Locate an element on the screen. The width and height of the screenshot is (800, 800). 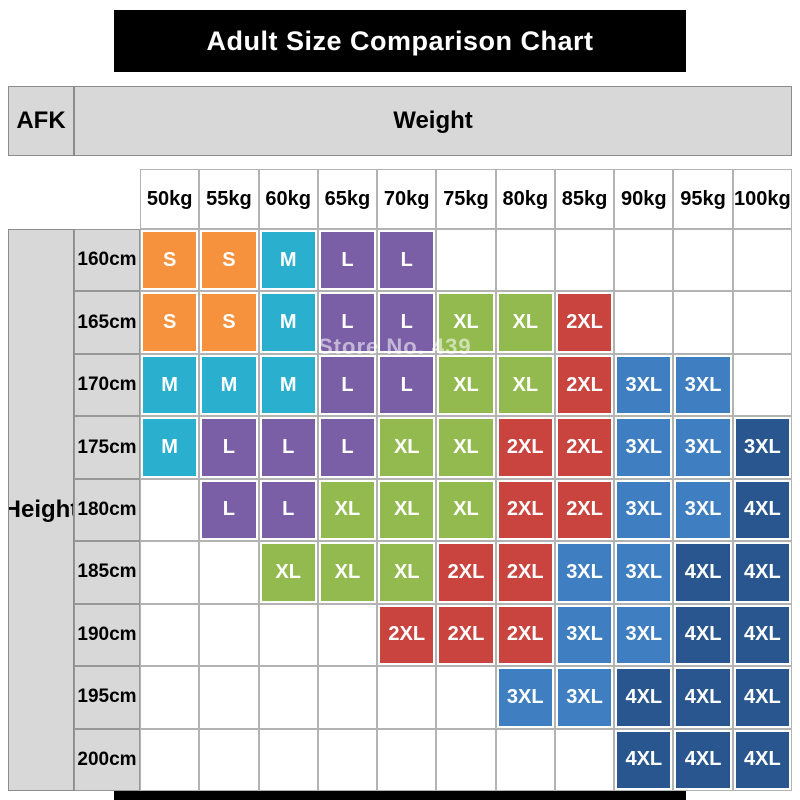
weight-column-header: 75kg is located at coordinates (466, 199).